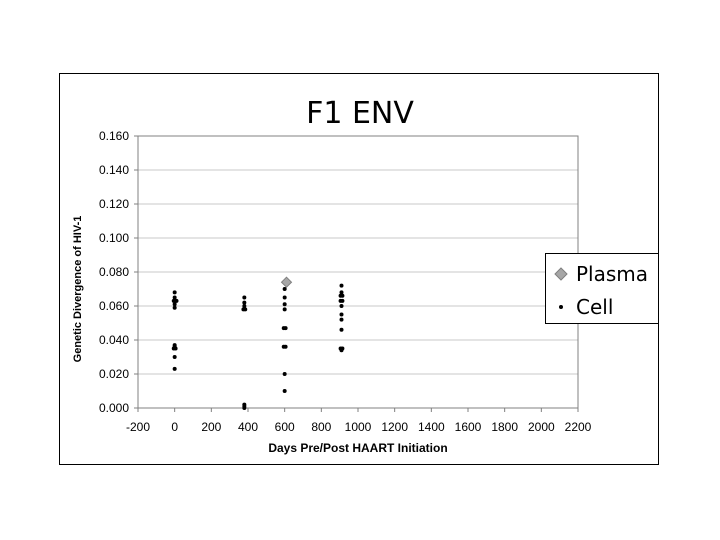 This screenshot has height=540, width=720. Describe the element at coordinates (114, 170) in the screenshot. I see `y-tick-label: 0.140` at that location.